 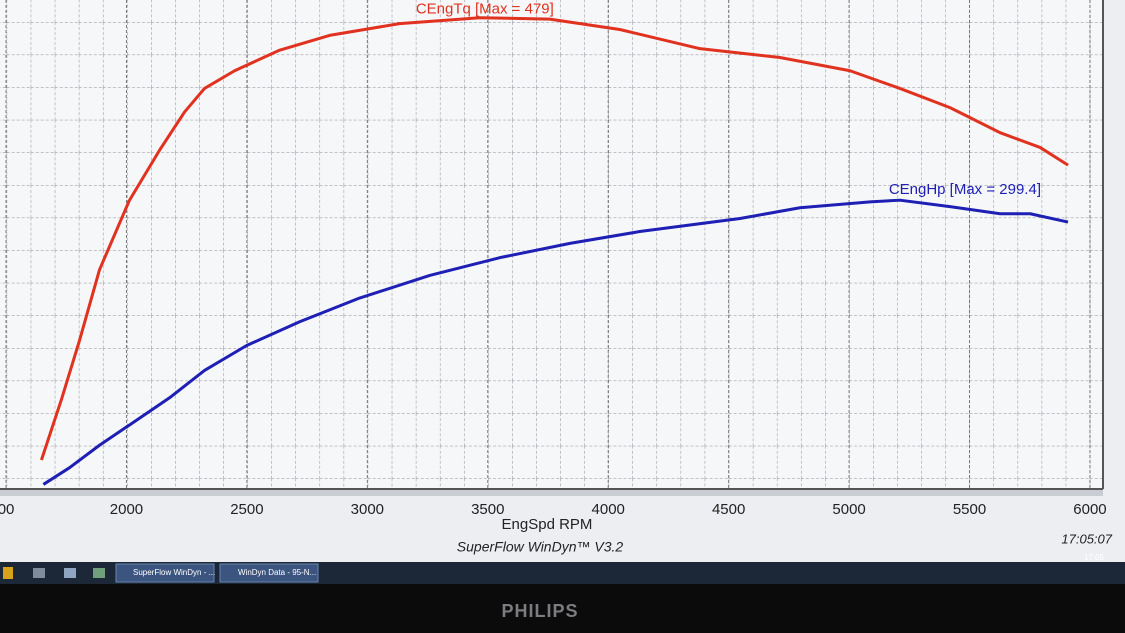 I want to click on footer: SuperFlow WinDyn™ V3.2, so click(x=540, y=547).